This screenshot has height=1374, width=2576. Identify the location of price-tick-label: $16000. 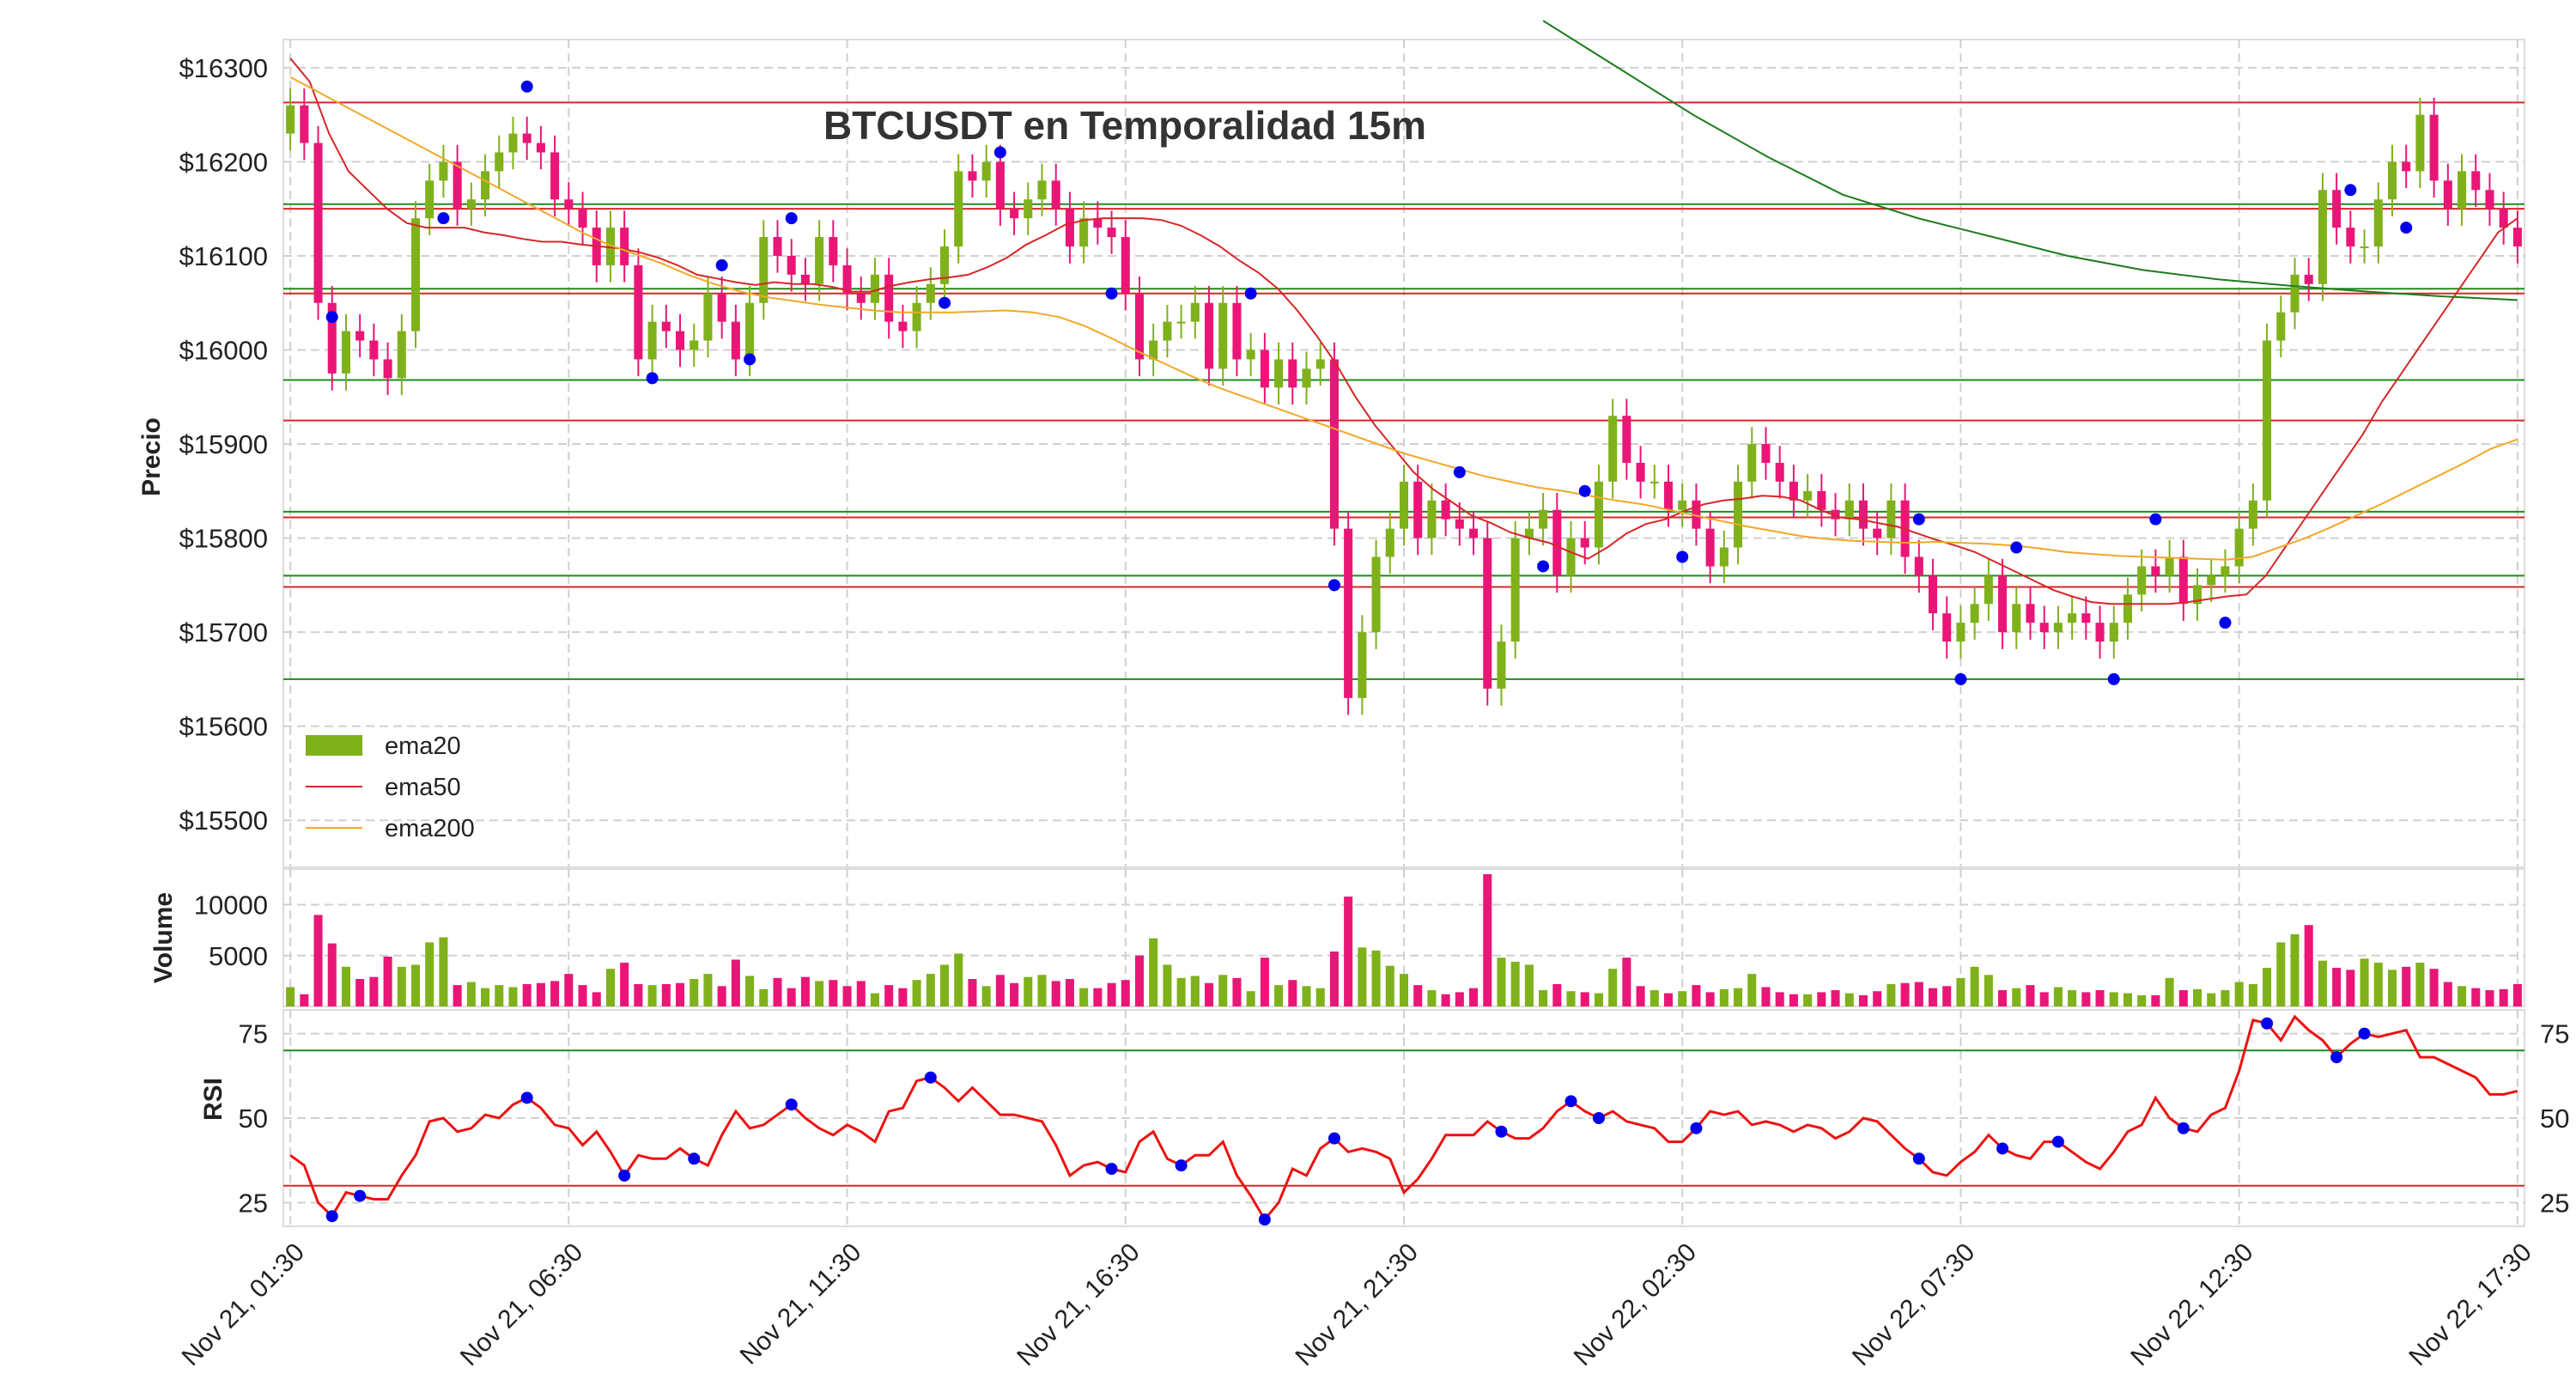
(223, 351).